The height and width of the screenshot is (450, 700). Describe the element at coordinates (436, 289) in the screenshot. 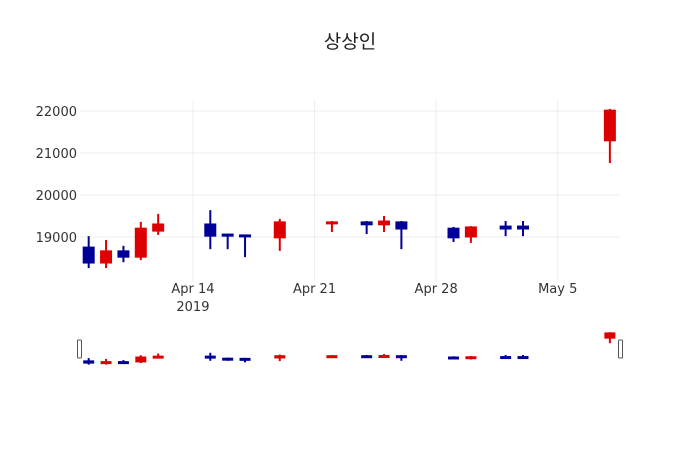

I see `x-tick-label: Apr 28` at that location.